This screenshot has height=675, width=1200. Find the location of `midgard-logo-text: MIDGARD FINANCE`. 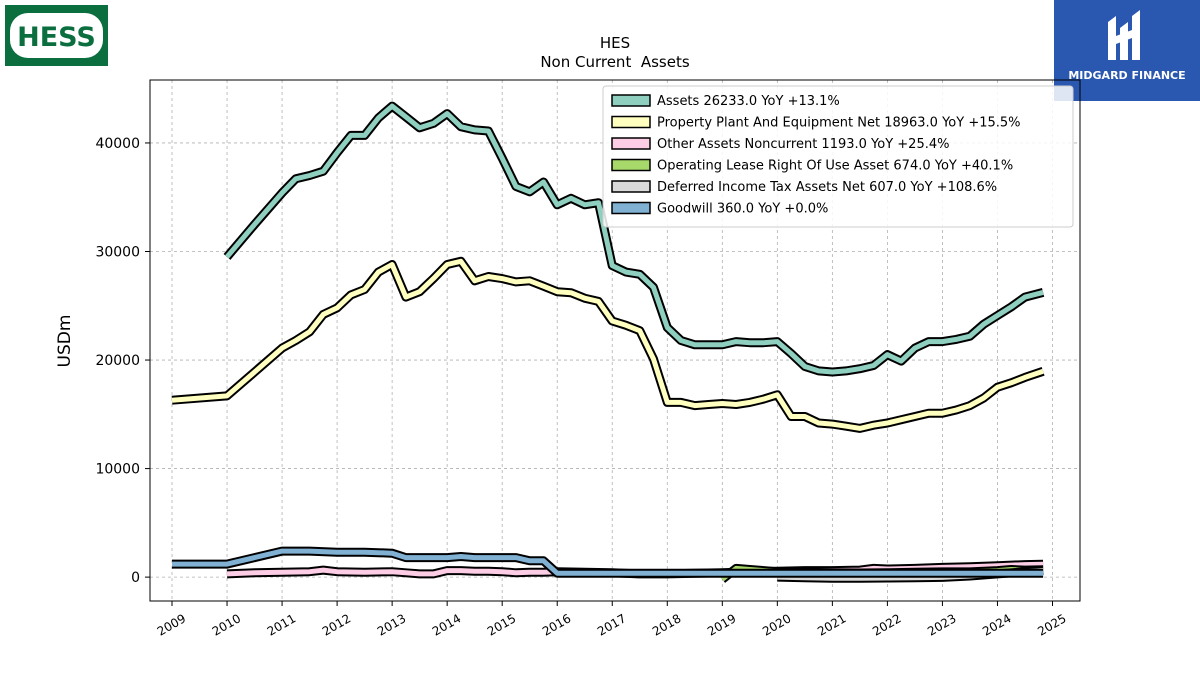

midgard-logo-text: MIDGARD FINANCE is located at coordinates (1127, 75).